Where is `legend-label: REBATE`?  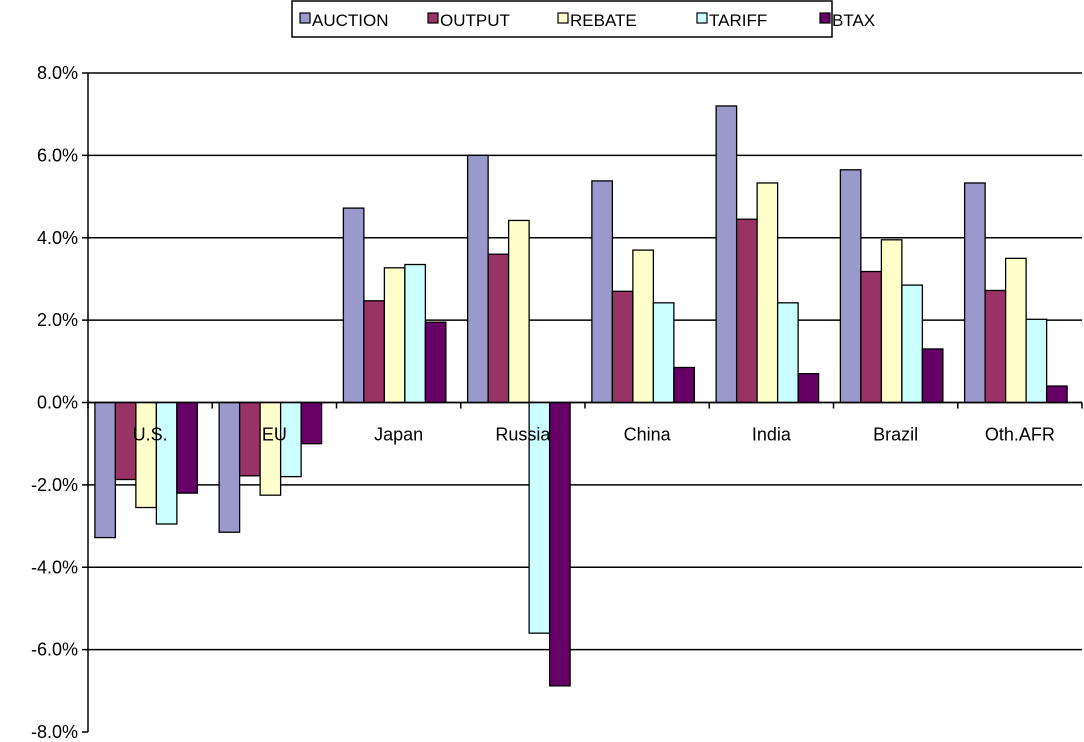 legend-label: REBATE is located at coordinates (603, 20).